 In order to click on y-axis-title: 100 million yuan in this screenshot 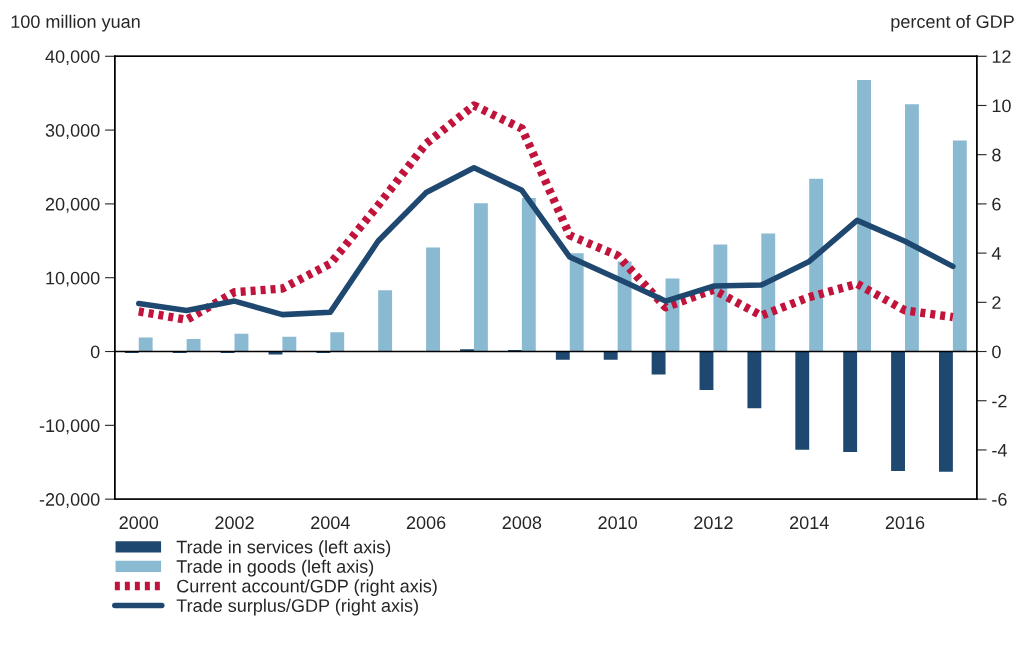, I will do `click(75, 23)`.